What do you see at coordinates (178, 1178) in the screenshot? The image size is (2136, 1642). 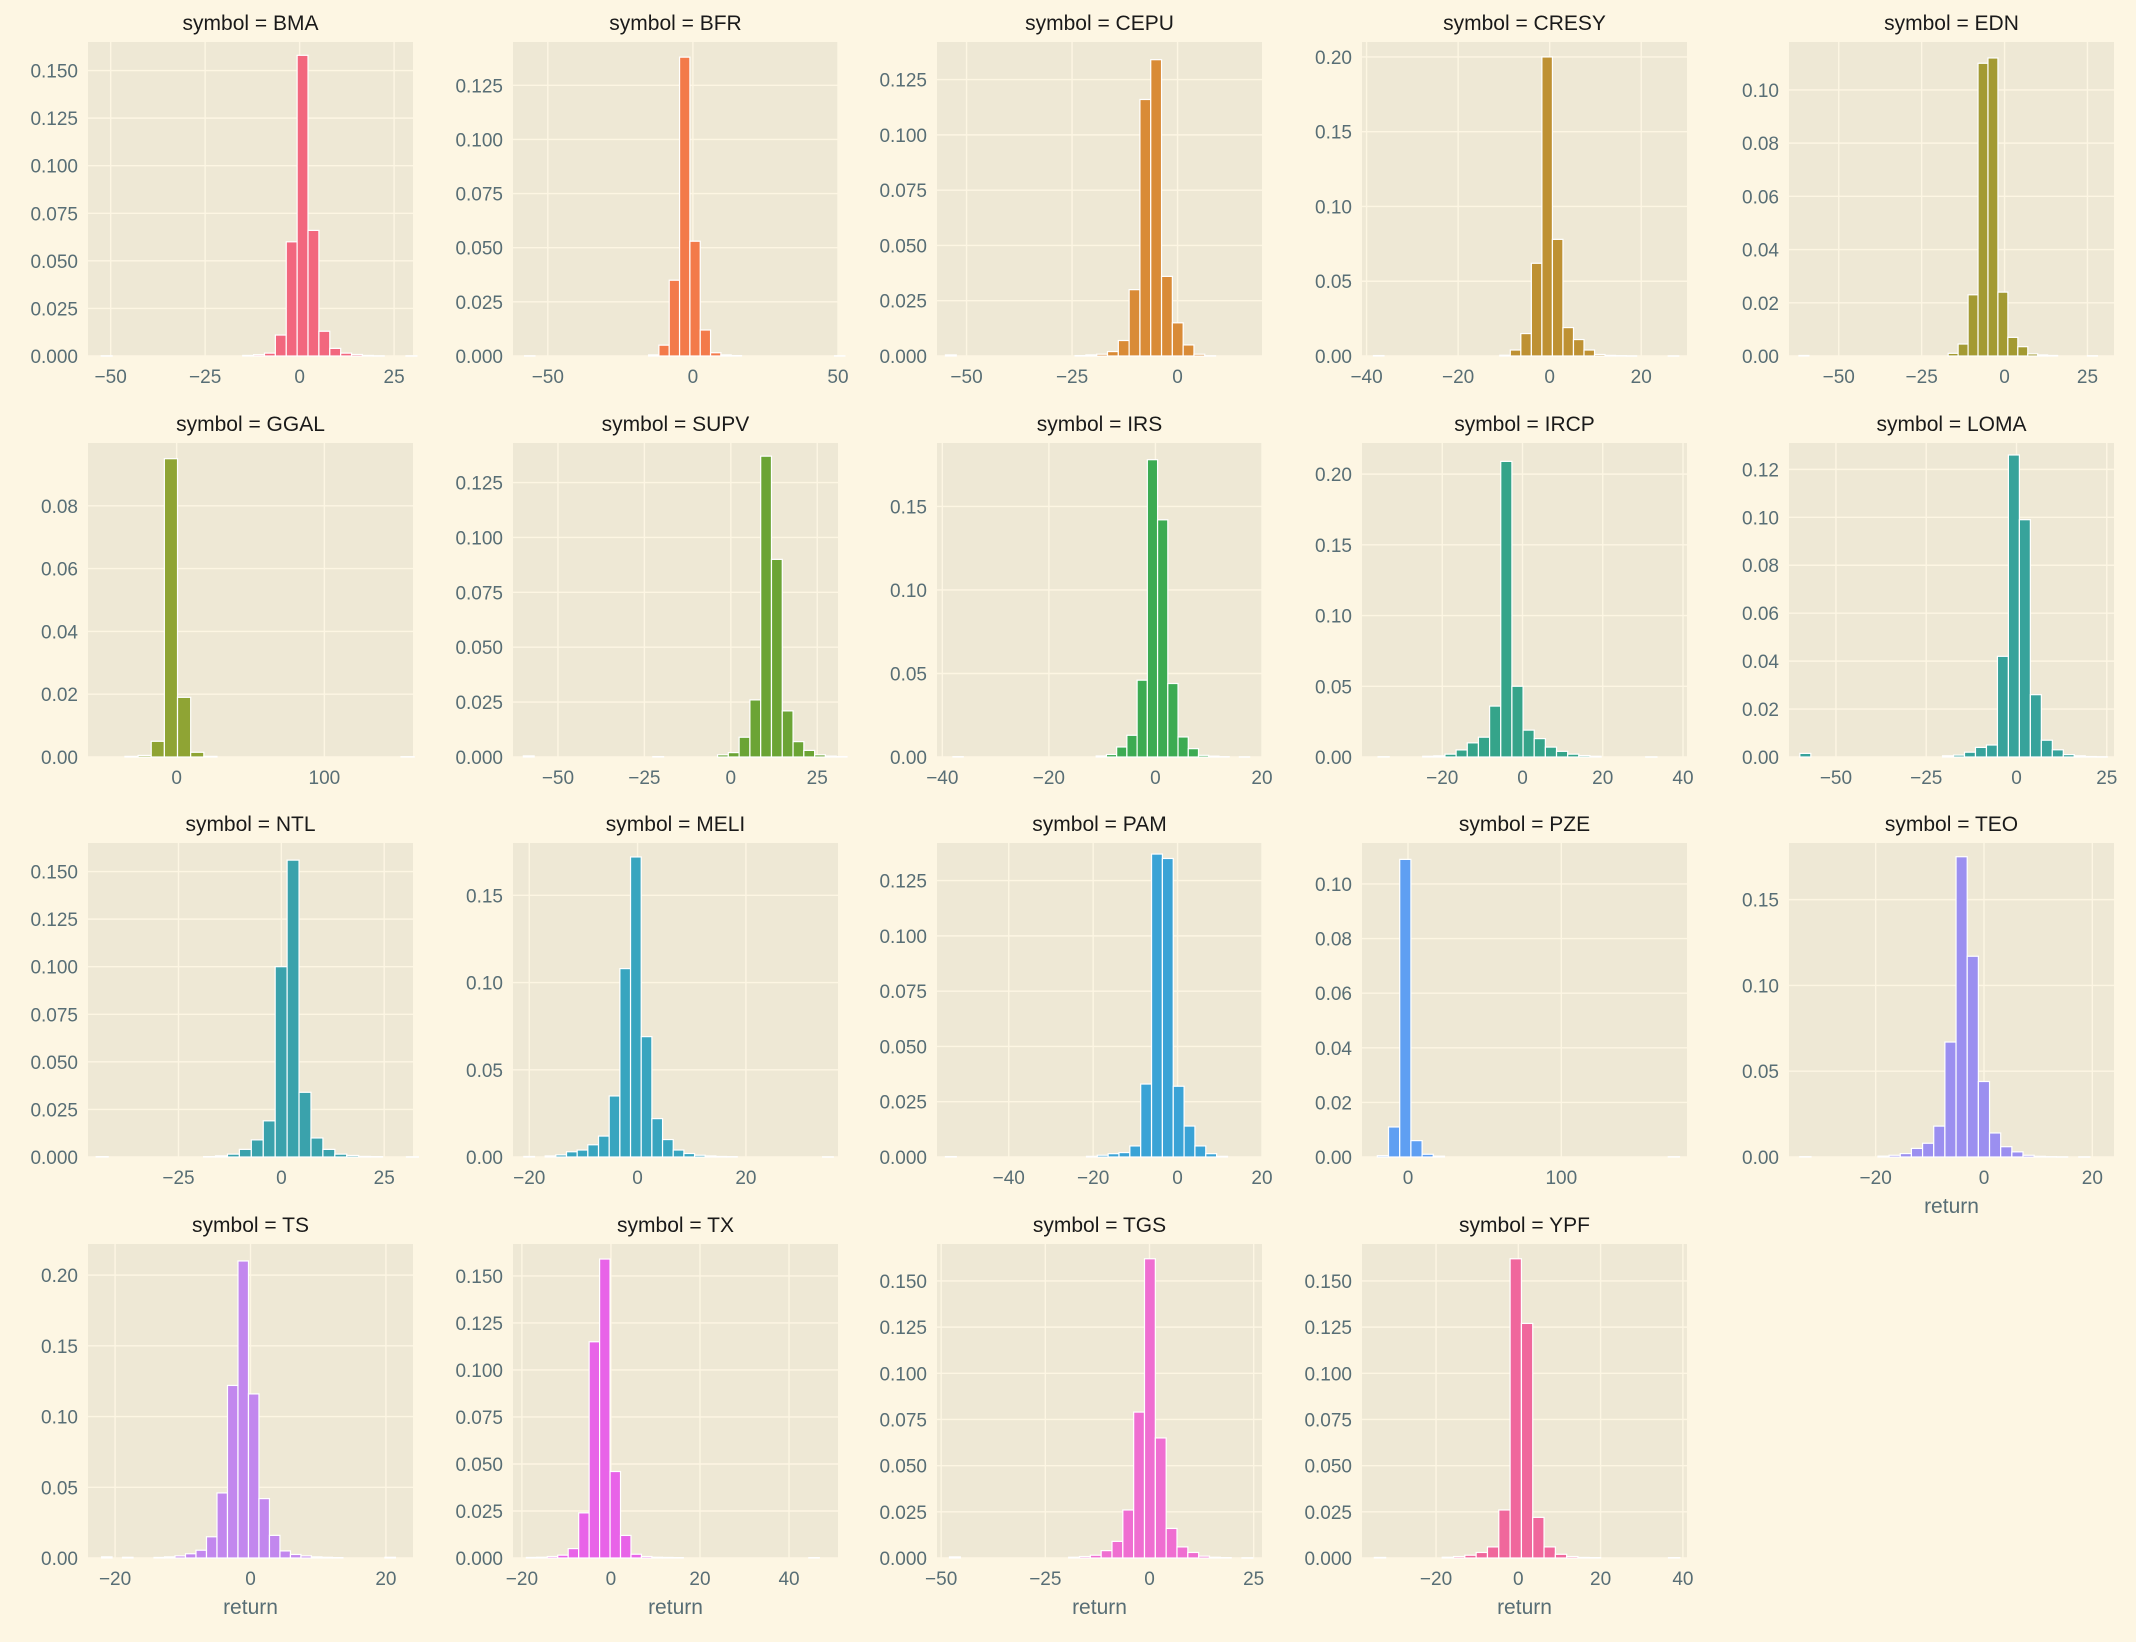 I see `x-tick-label: −25` at bounding box center [178, 1178].